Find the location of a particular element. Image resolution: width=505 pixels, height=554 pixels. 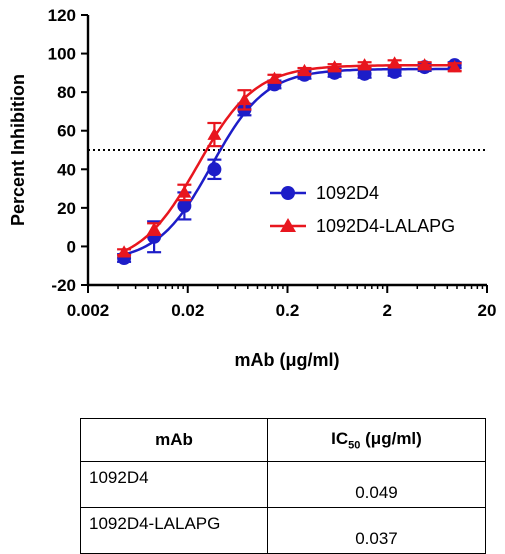

table-row: 1092D4-LALAPG 0.037 is located at coordinates (283, 530).